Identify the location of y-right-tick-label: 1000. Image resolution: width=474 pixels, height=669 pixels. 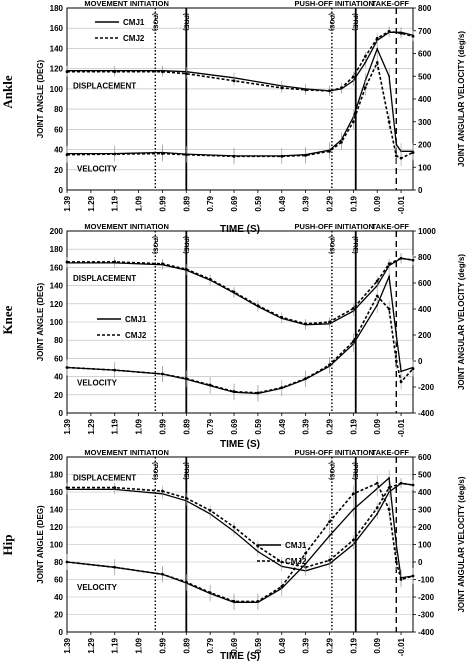
(427, 231).